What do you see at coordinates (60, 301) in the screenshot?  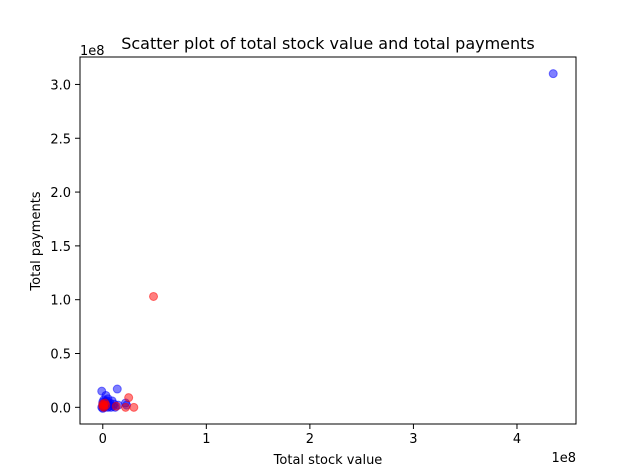 I see `y-tick-label: 1.0` at bounding box center [60, 301].